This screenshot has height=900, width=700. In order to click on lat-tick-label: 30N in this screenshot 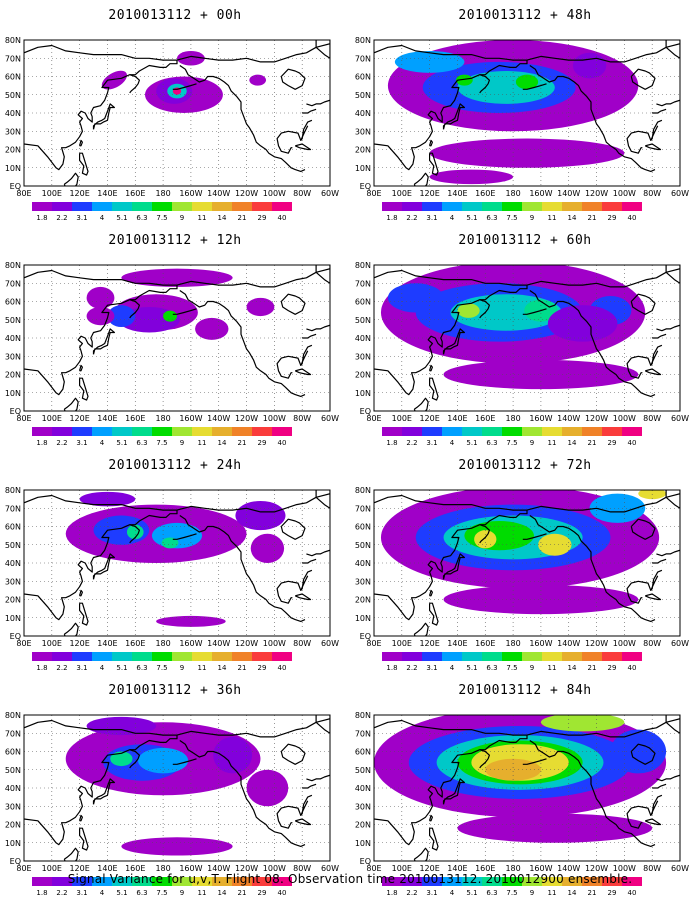, I will do `click(363, 131)`.